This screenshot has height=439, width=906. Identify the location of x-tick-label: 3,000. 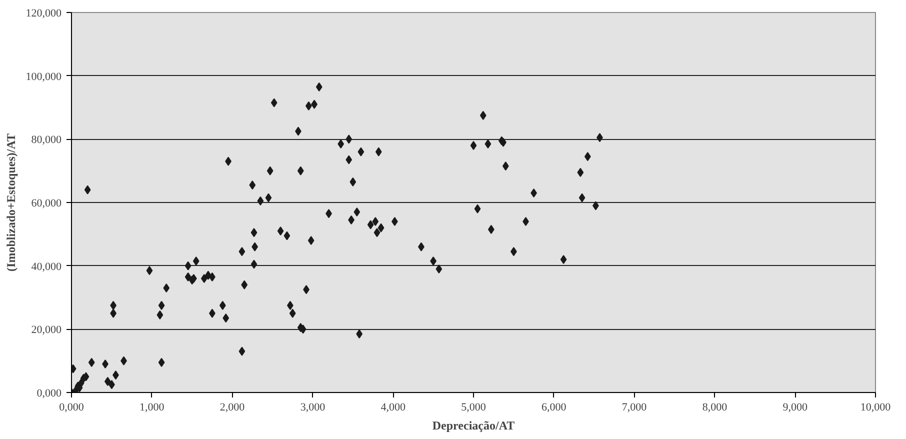
(313, 408).